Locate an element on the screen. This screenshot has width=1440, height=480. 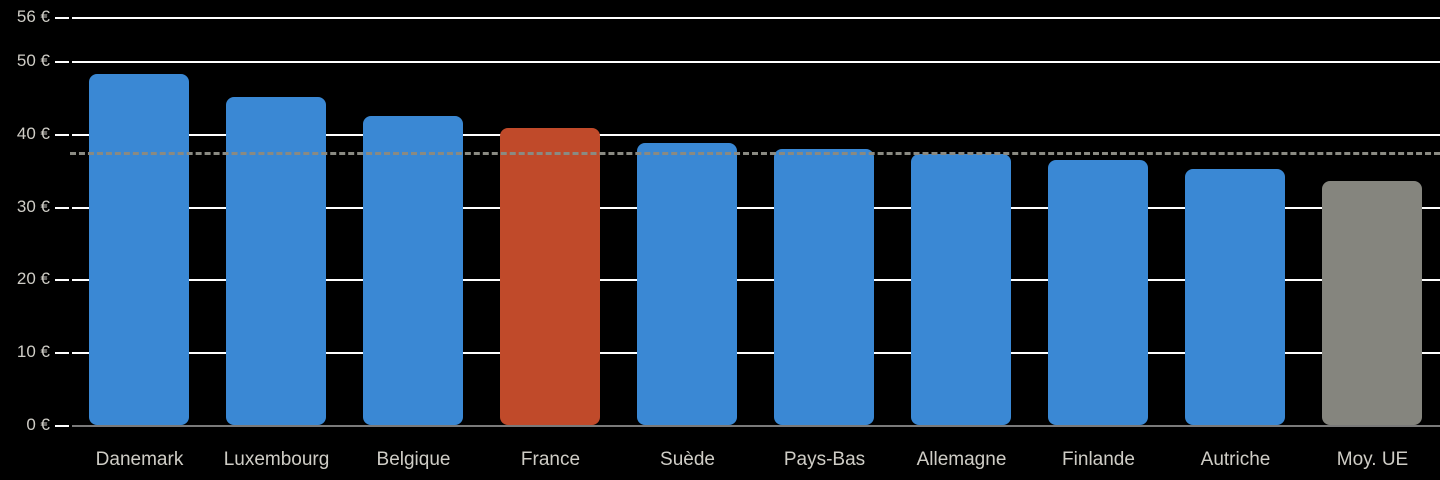
x-tick-label: Belgique is located at coordinates (413, 459).